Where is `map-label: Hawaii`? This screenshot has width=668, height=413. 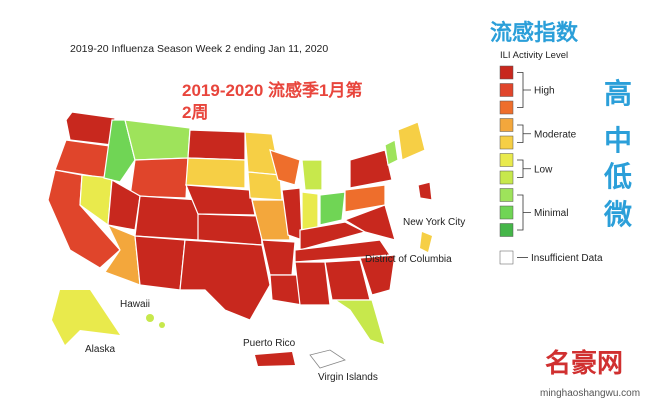 map-label: Hawaii is located at coordinates (135, 304).